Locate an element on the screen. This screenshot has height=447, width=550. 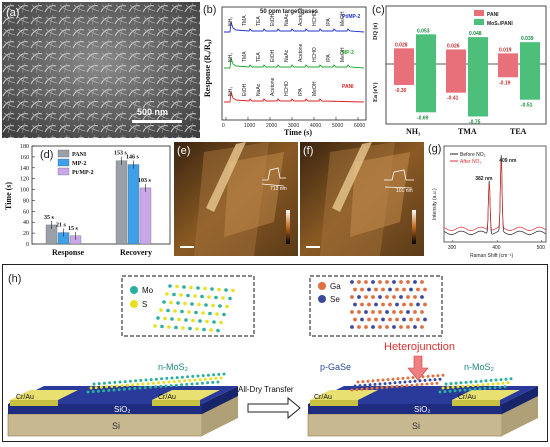
y-tick-label: 40 is located at coordinates (26, 223).